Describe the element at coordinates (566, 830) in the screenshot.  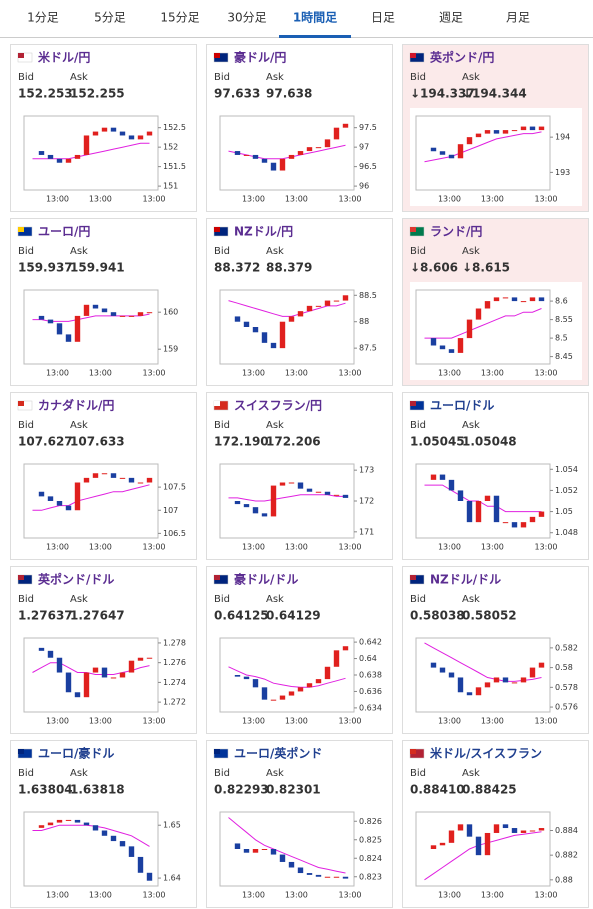
I see `y-tick-label: 0.884` at that location.